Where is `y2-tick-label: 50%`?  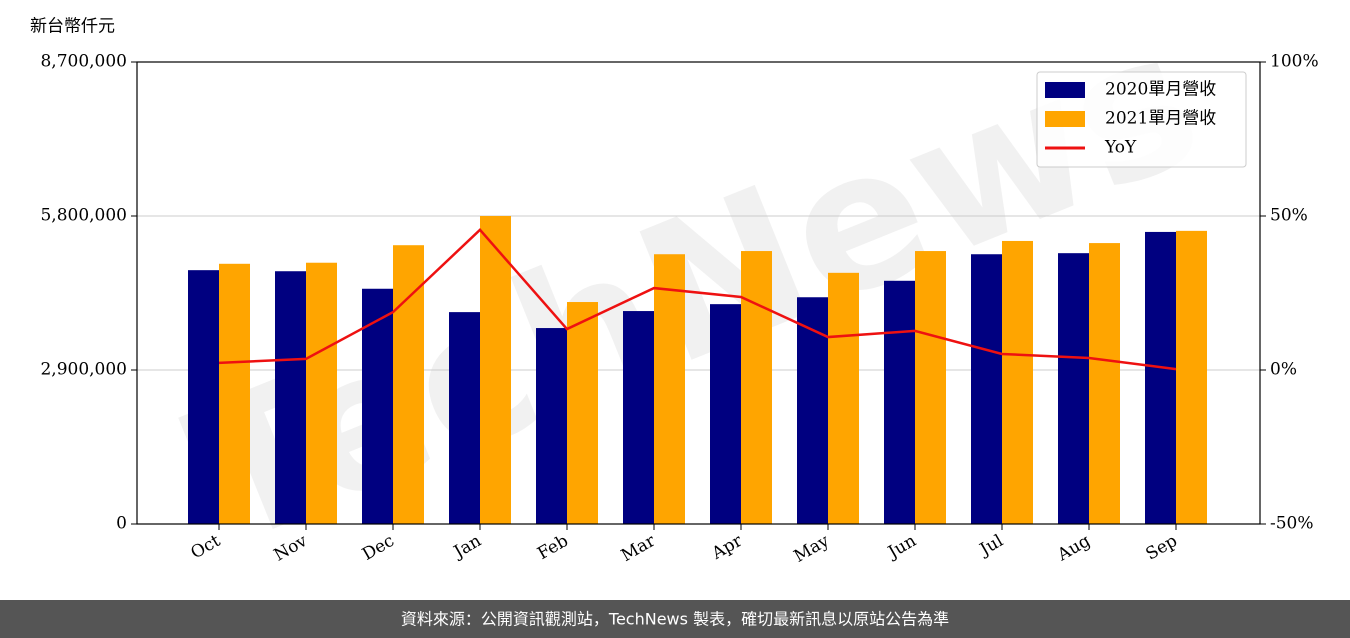 y2-tick-label: 50% is located at coordinates (1289, 216).